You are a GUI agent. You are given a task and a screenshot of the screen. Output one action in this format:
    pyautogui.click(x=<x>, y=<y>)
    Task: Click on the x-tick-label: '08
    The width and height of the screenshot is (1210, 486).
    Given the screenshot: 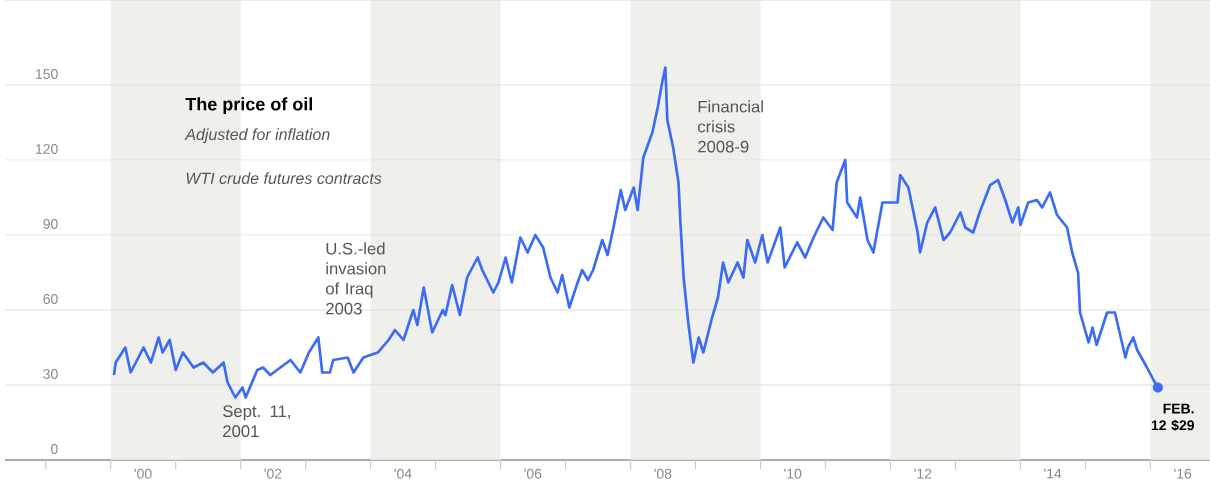 What is the action you would take?
    pyautogui.click(x=663, y=473)
    